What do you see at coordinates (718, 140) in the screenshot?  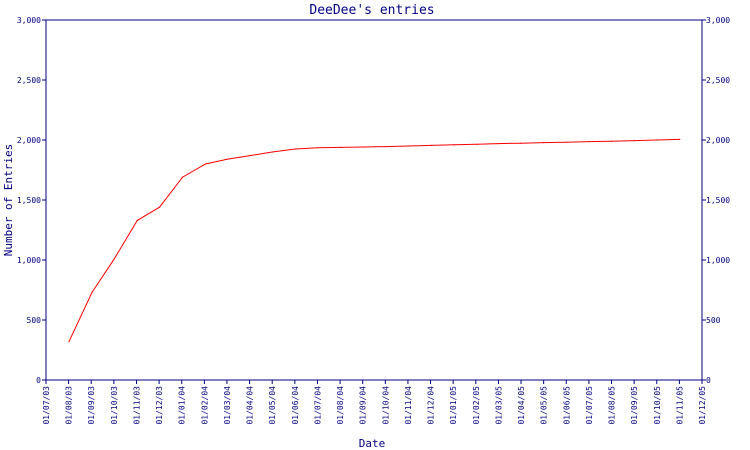 I see `y-tick-label-right: 2,000` at bounding box center [718, 140].